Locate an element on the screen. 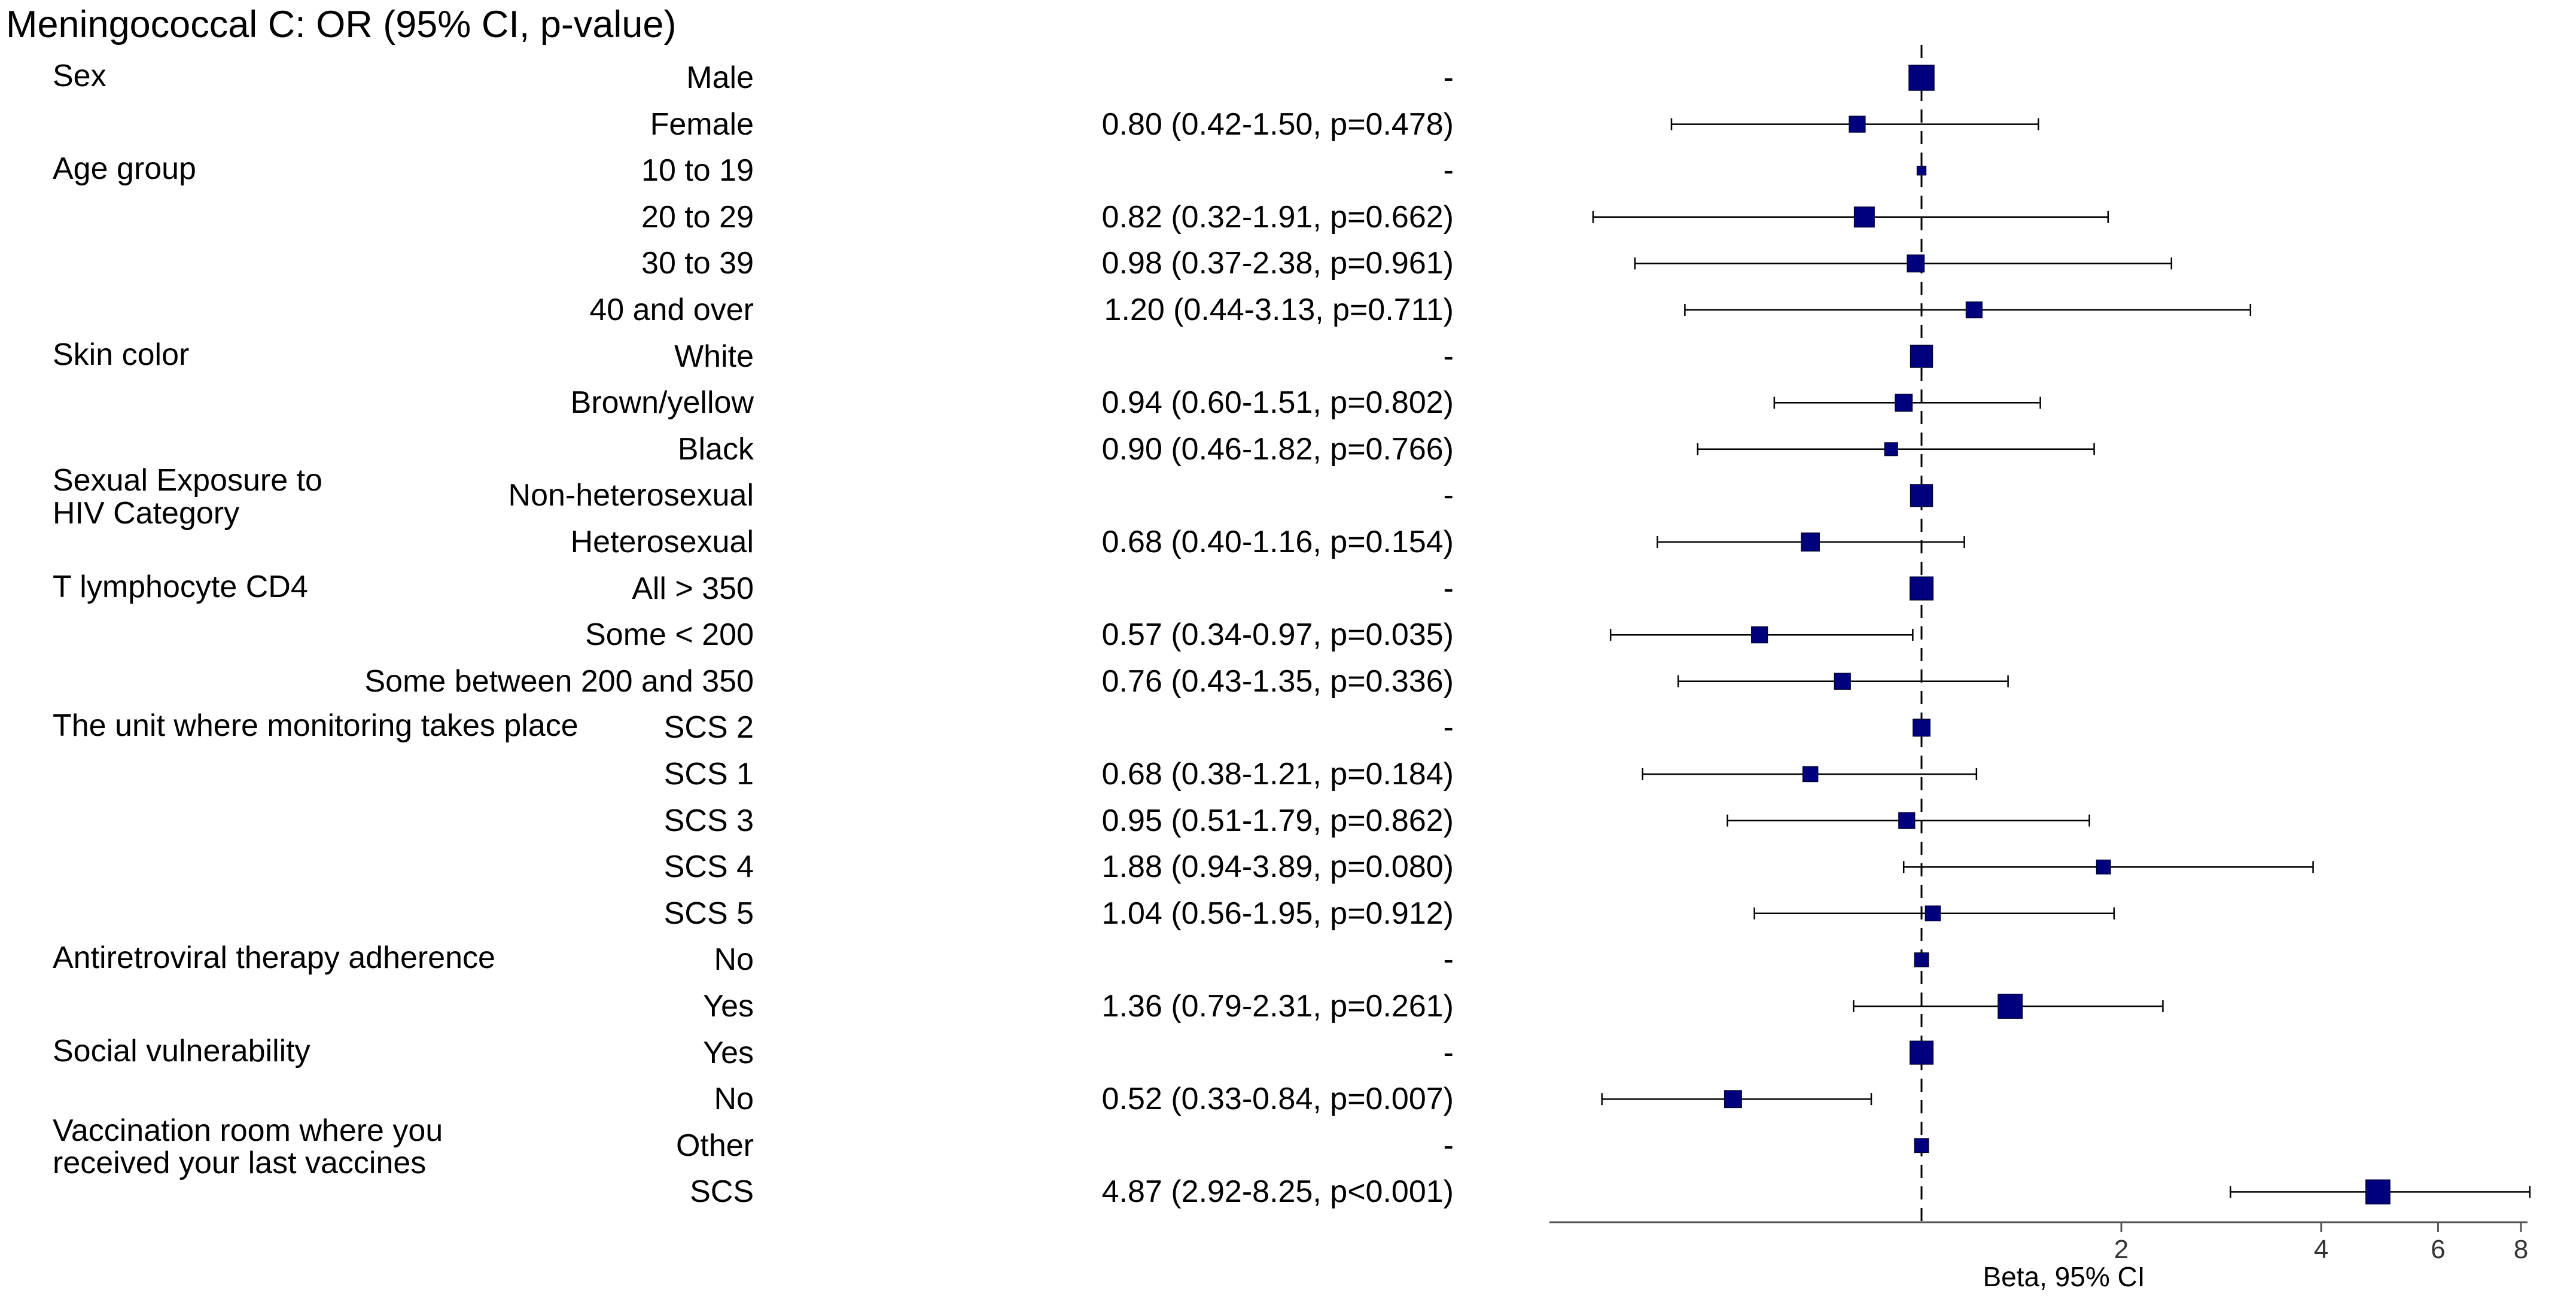 Image resolution: width=2576 pixels, height=1297 pixels. level-label: SCS 5 is located at coordinates (708, 913).